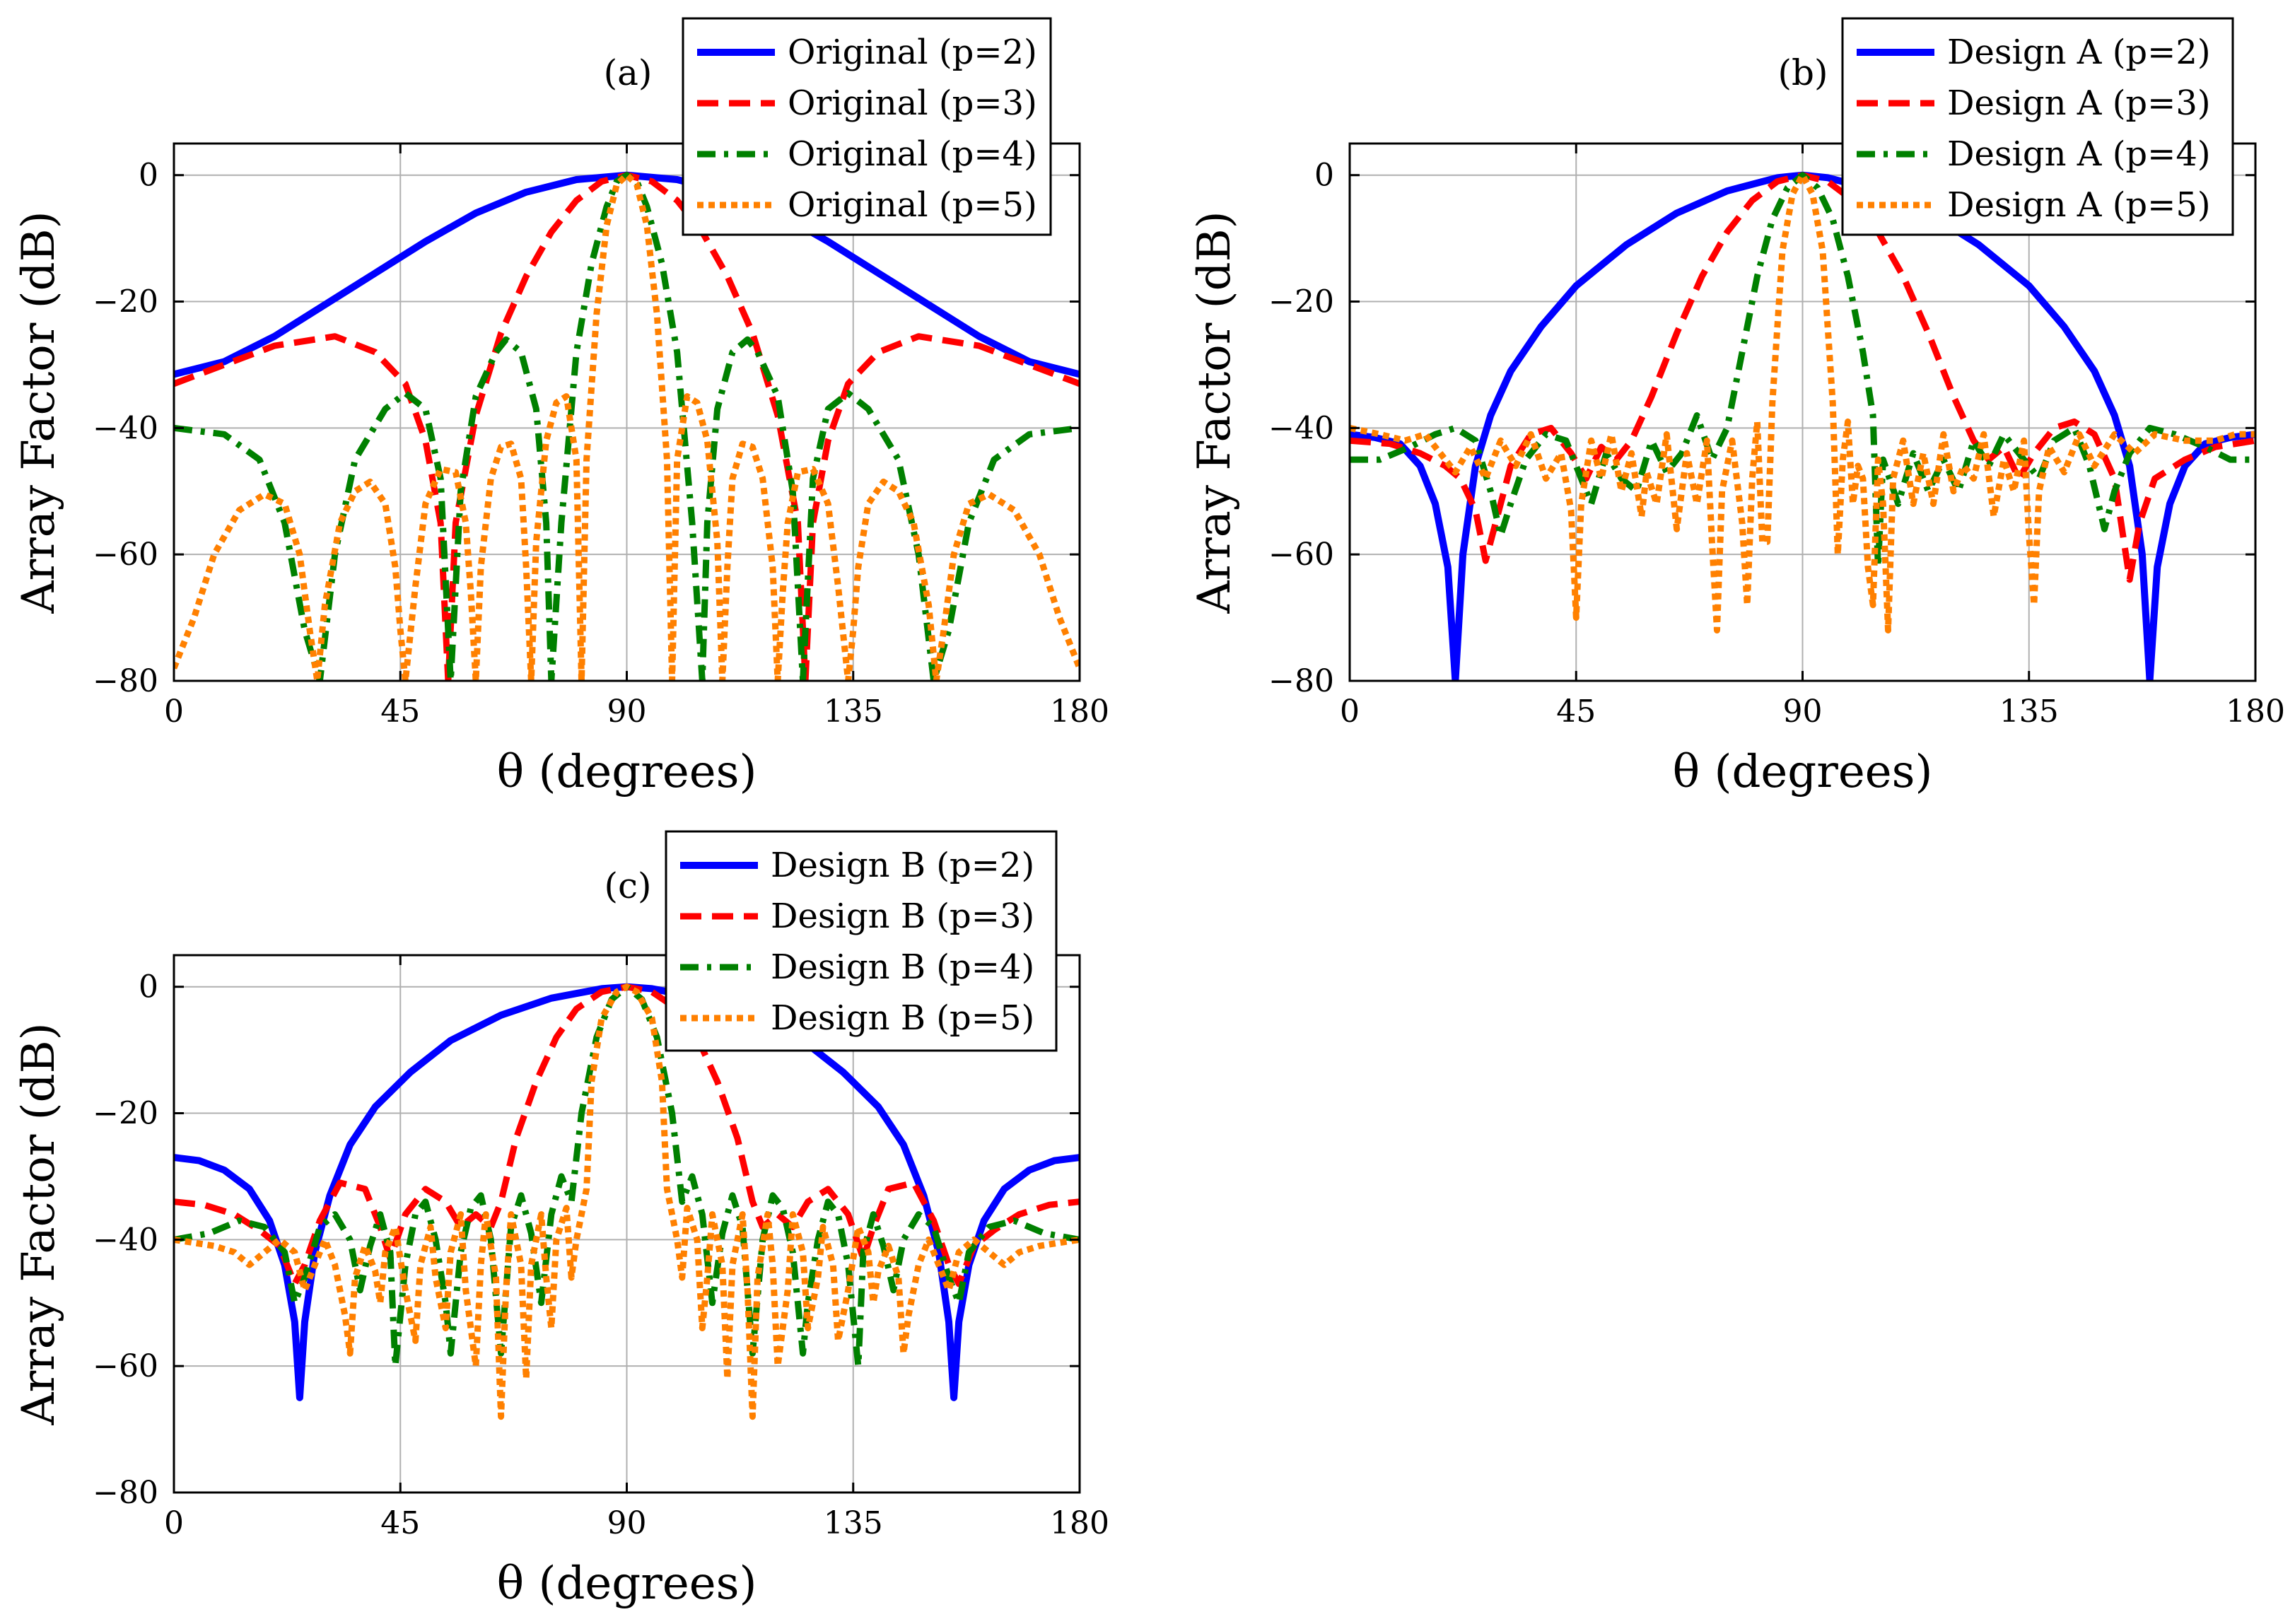 Image resolution: width=2295 pixels, height=1624 pixels. Describe the element at coordinates (628, 72) in the screenshot. I see `panel-label: (a)` at that location.